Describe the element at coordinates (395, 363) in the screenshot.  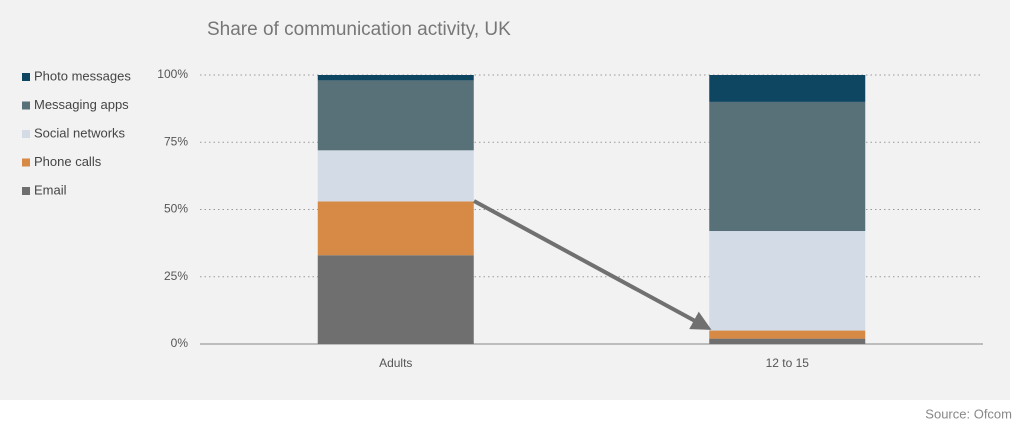
I see `x-tick-label: Adults` at that location.